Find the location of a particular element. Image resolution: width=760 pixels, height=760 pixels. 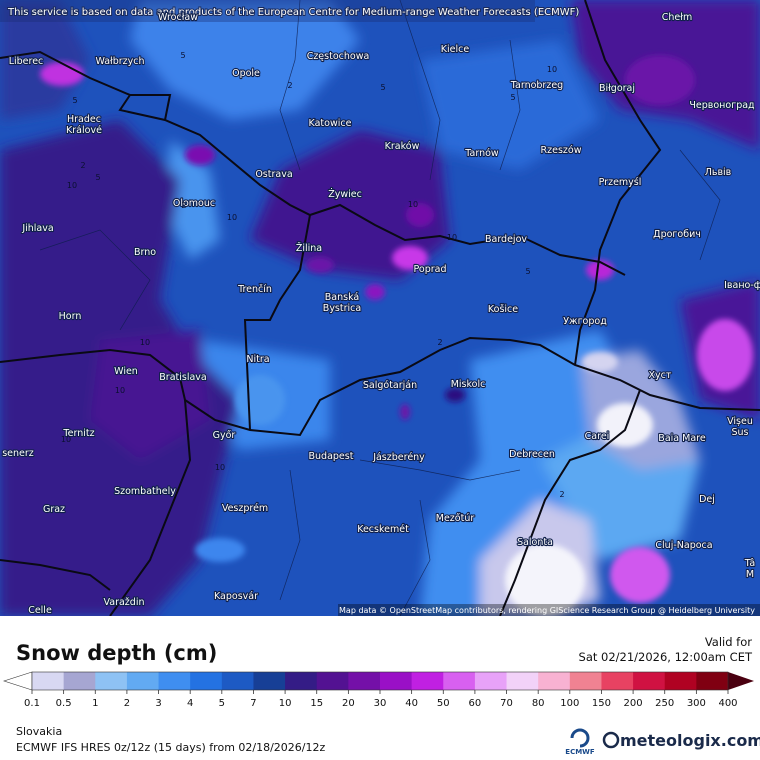

city-label: Debrecen is located at coordinates (532, 454).